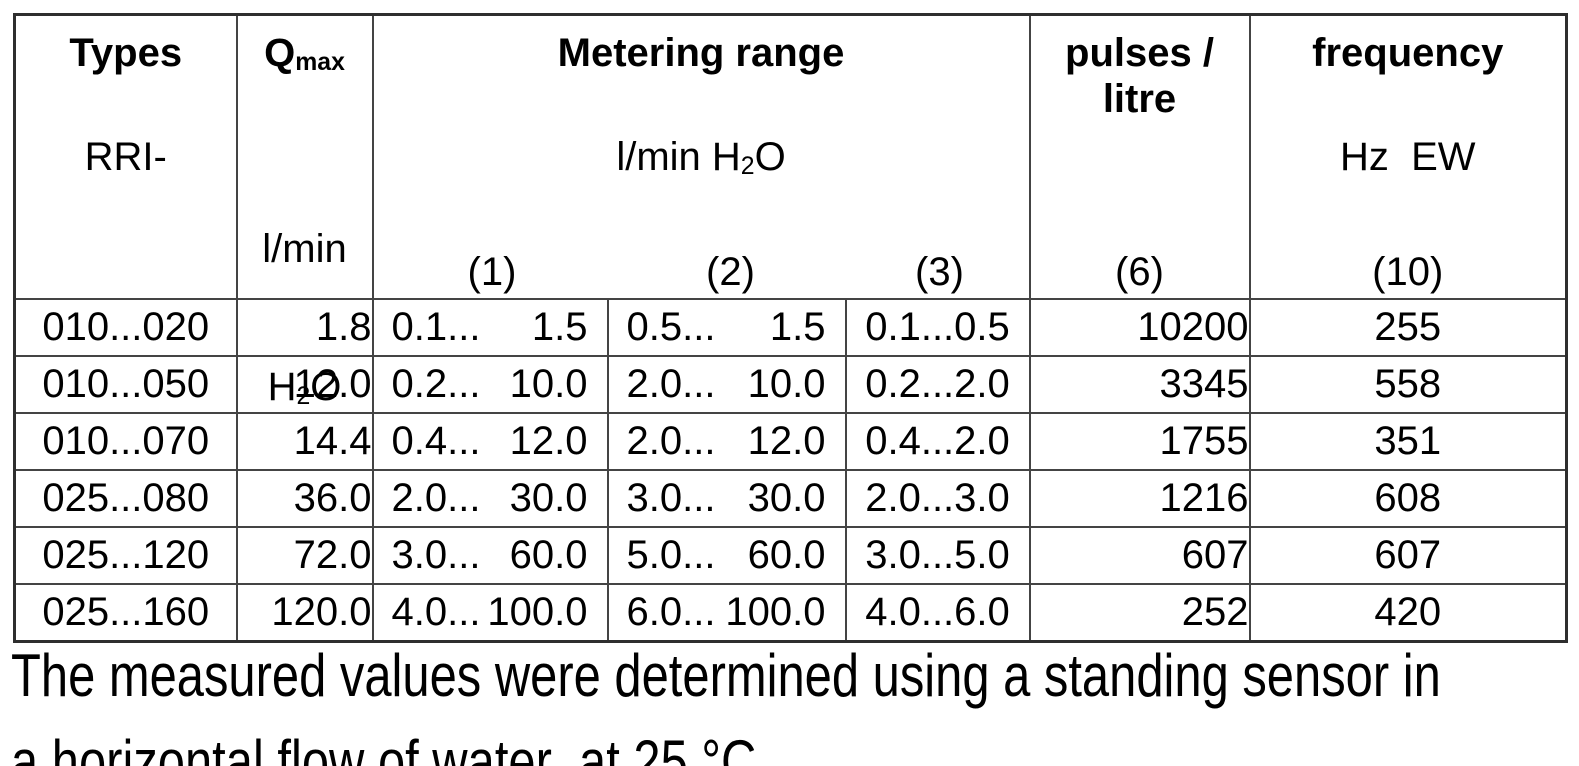 This screenshot has height=766, width=1579. What do you see at coordinates (490, 384) in the screenshot?
I see `cell-metering-1: 0.2... 10.0` at bounding box center [490, 384].